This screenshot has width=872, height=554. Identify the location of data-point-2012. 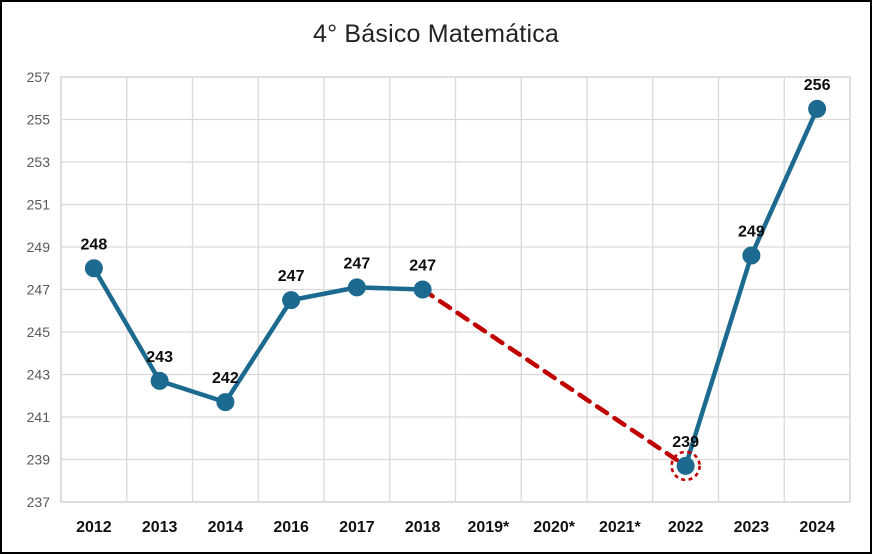
(93, 268).